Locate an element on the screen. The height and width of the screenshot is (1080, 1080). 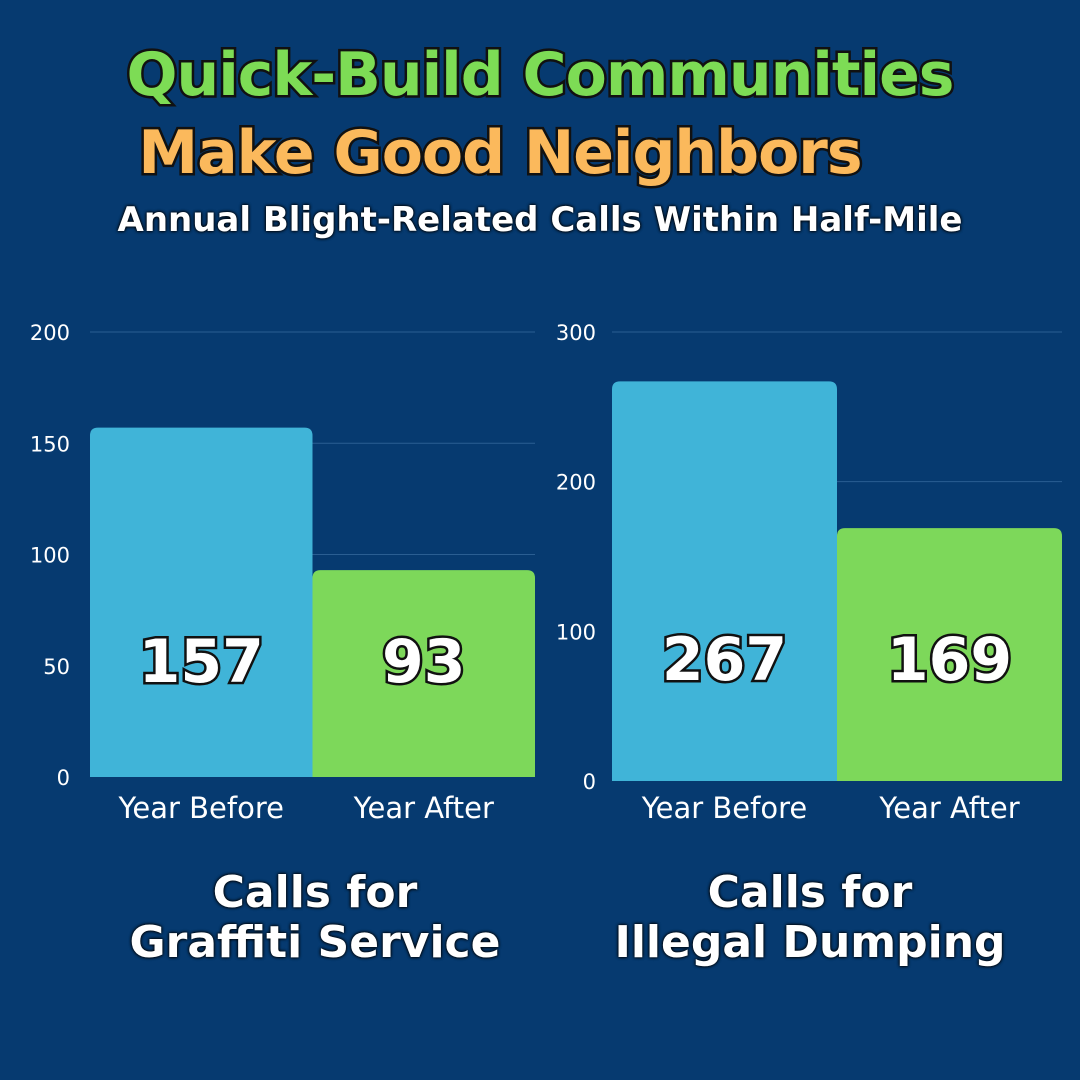
chart-2-y-tick-label: 200 is located at coordinates (576, 483).